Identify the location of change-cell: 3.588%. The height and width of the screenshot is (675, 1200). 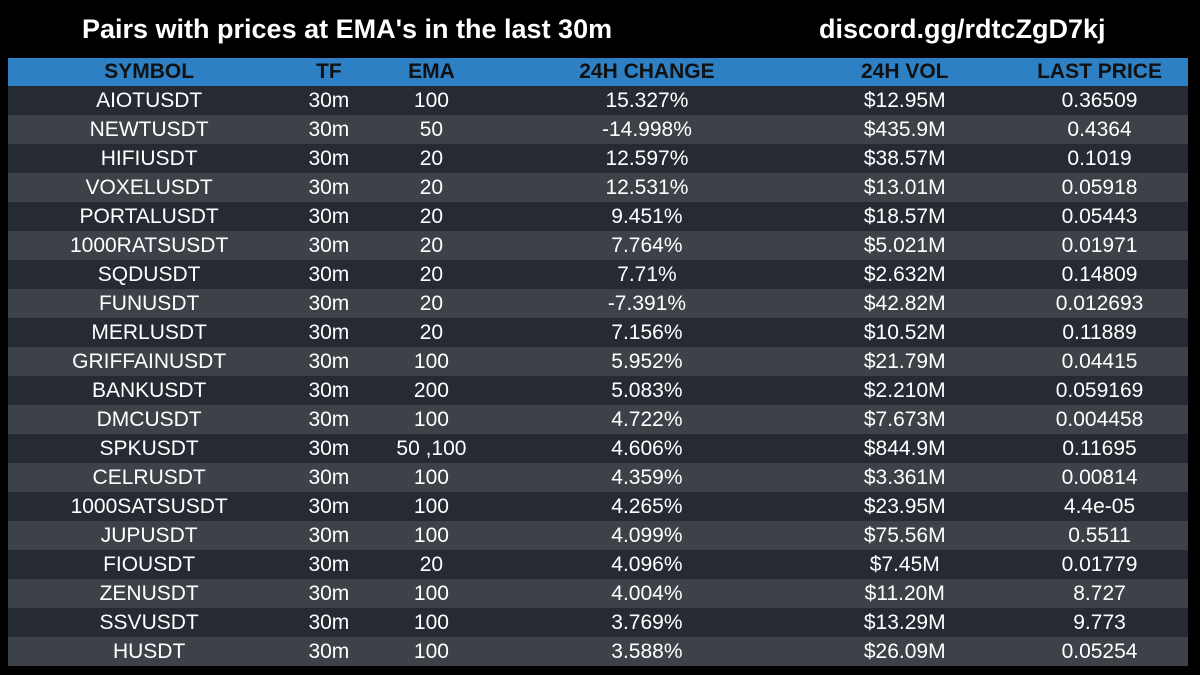
(647, 651).